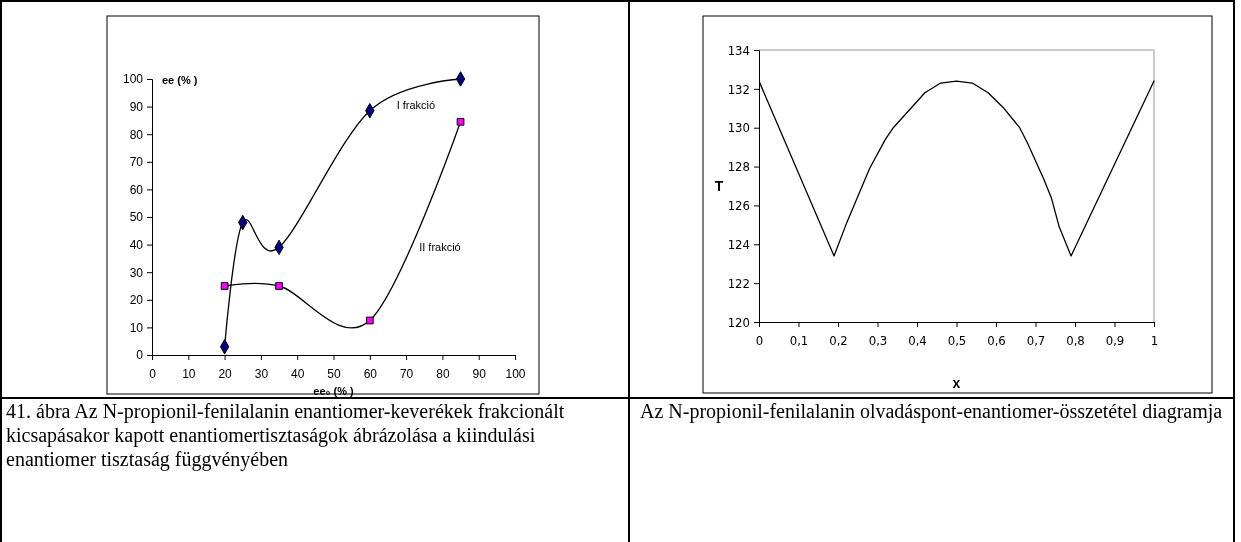 The width and height of the screenshot is (1241, 542). I want to click on x-tick-label: 0,9, so click(1115, 341).